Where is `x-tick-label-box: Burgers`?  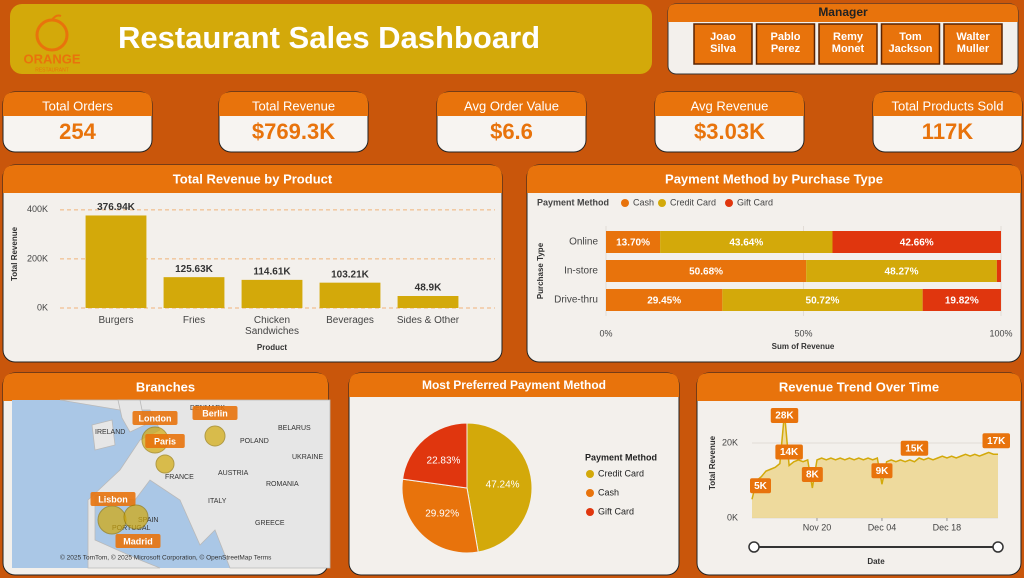
x-tick-label-box: Burgers is located at coordinates (115, 321).